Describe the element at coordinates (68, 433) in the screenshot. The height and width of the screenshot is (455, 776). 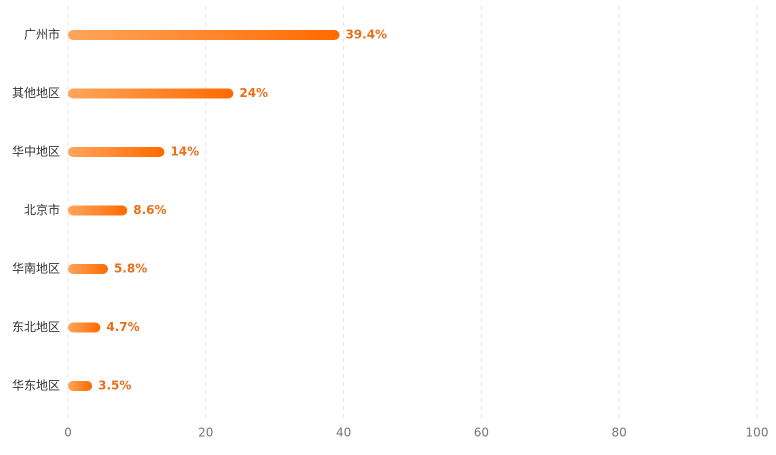
I see `x-tick-label: 0` at that location.